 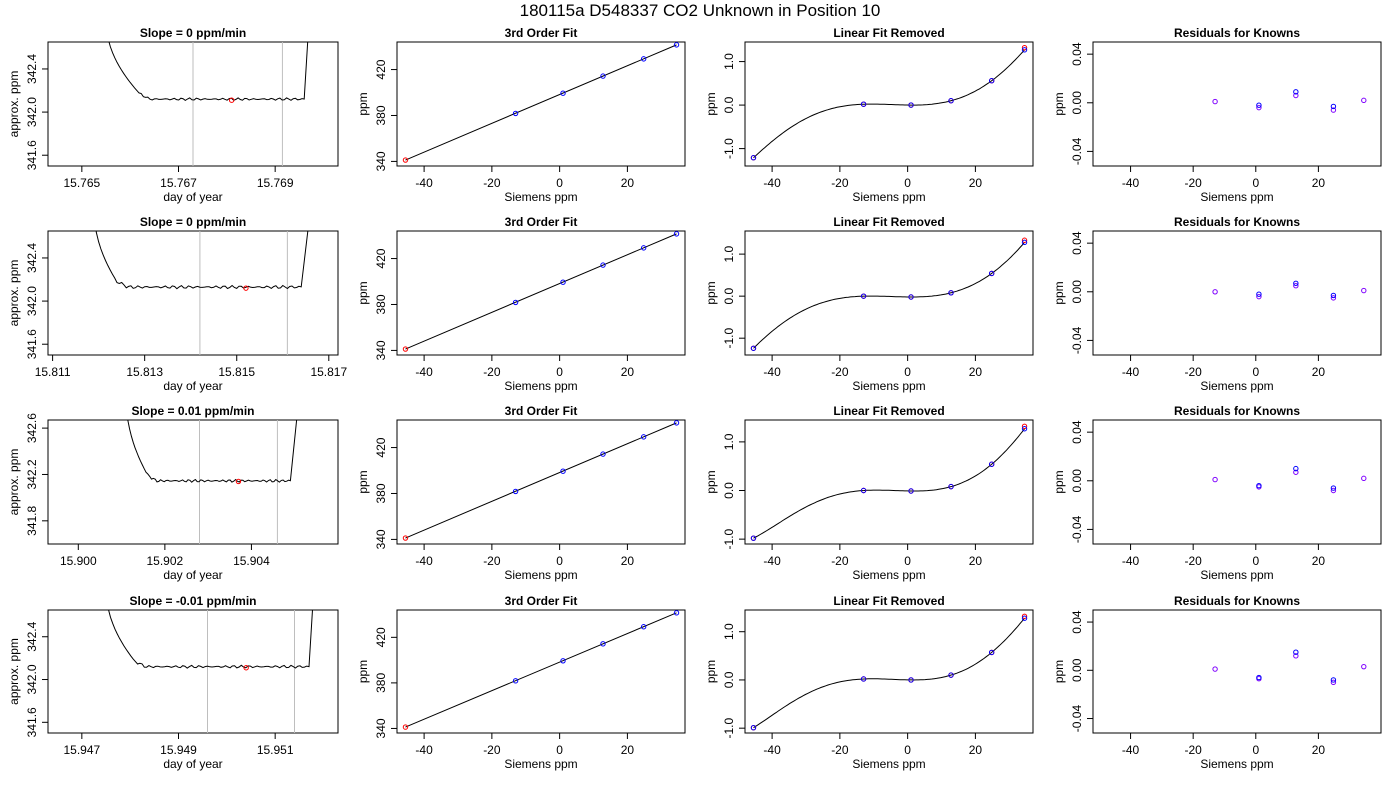 I want to click on concentration-trace, so click(x=212, y=451).